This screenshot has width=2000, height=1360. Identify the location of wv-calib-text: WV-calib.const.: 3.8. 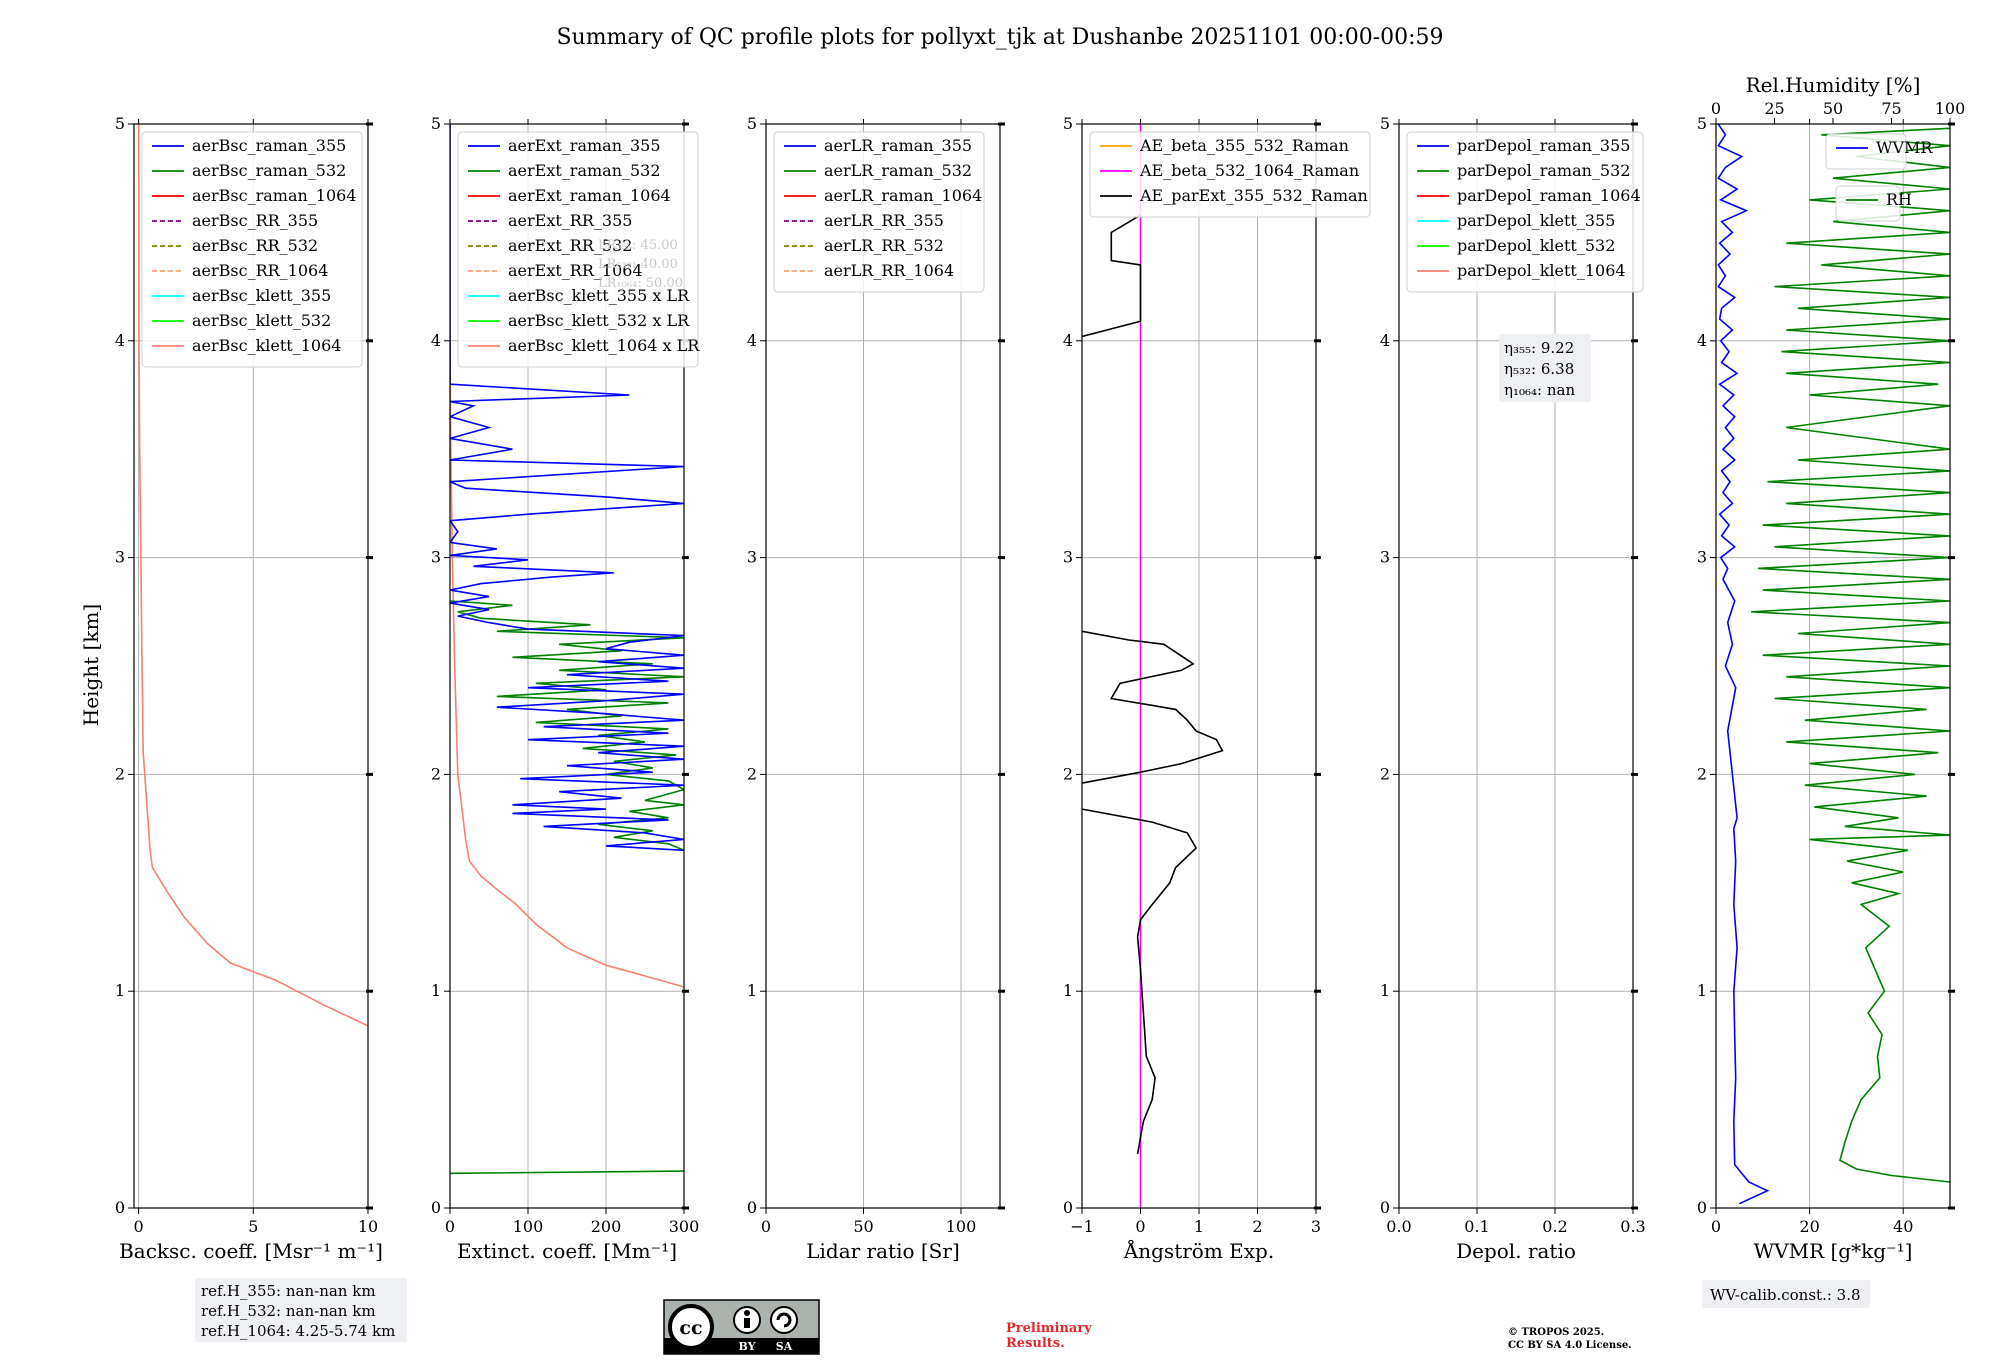
(1785, 1295).